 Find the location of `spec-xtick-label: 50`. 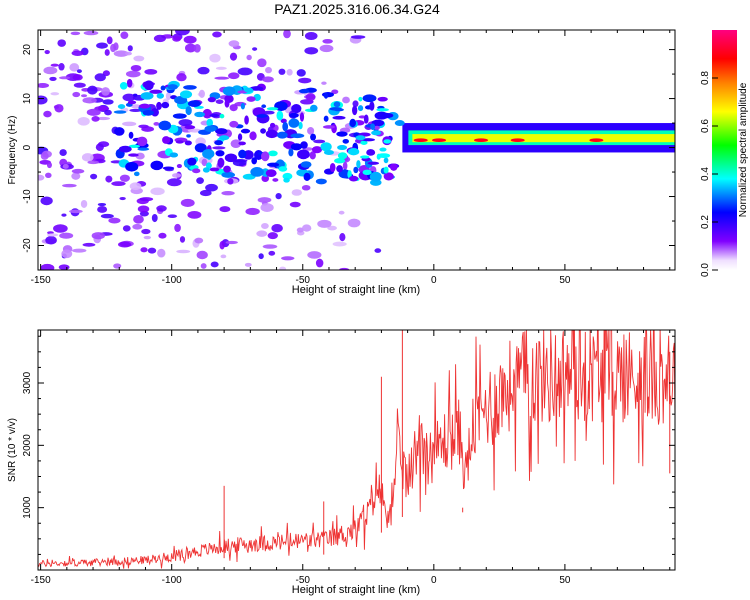

spec-xtick-label: 50 is located at coordinates (565, 280).